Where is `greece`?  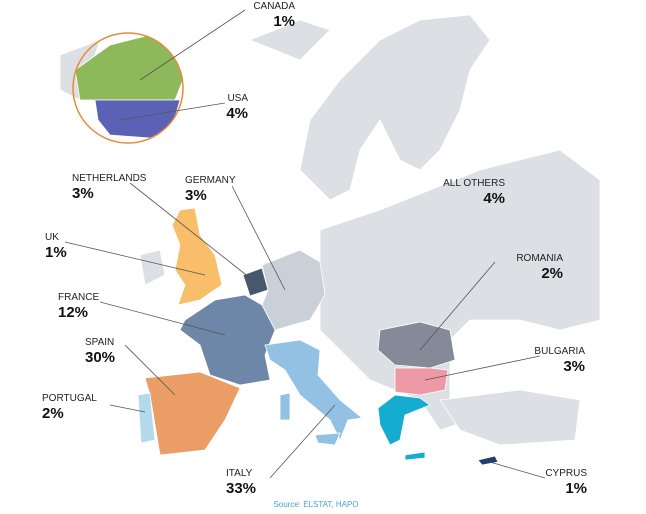
greece is located at coordinates (404, 427).